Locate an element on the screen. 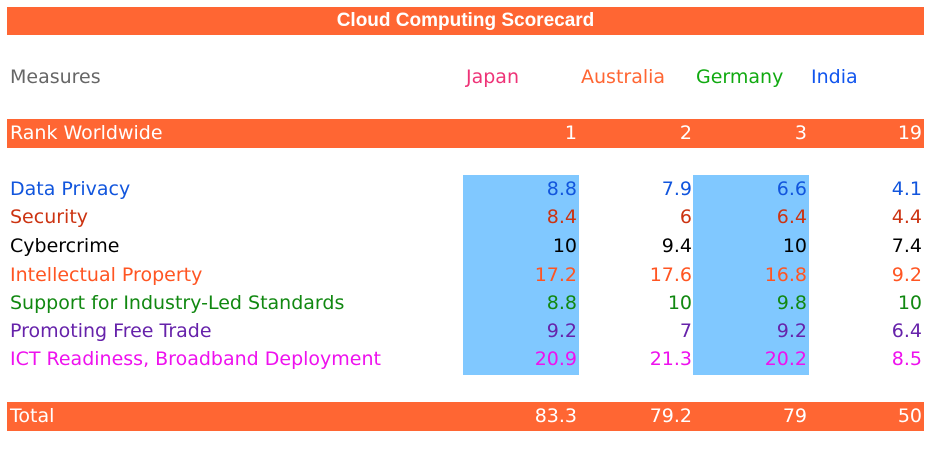 This screenshot has width=931, height=472. total-row-label: Total is located at coordinates (32, 416).